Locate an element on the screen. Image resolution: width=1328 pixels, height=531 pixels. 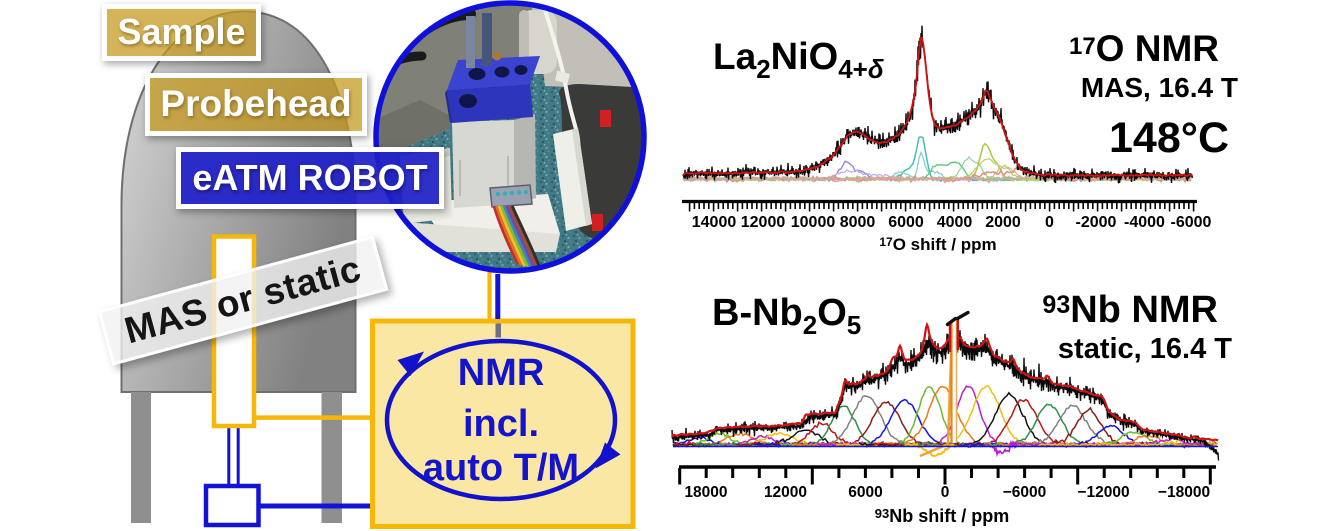
svg-text: 17O NMR is located at coordinates (1144, 48).